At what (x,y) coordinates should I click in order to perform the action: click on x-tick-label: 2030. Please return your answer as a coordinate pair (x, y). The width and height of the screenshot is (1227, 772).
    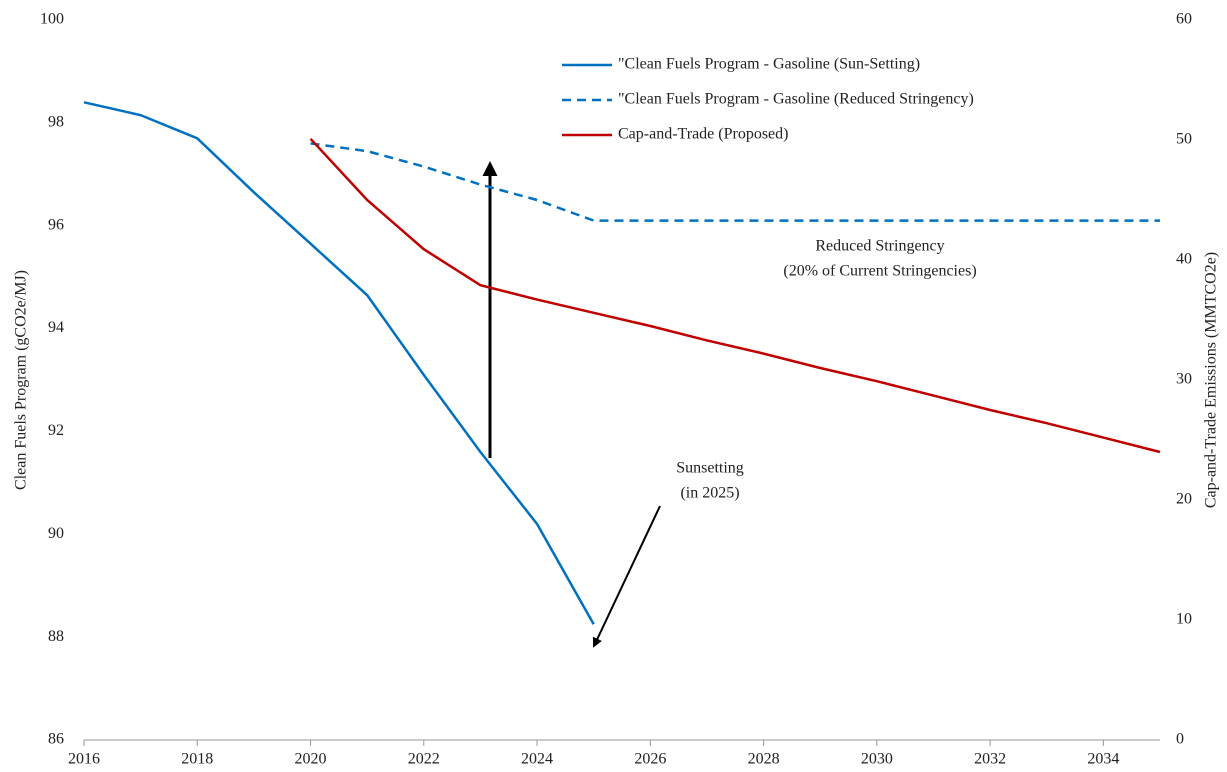
    Looking at the image, I should click on (877, 759).